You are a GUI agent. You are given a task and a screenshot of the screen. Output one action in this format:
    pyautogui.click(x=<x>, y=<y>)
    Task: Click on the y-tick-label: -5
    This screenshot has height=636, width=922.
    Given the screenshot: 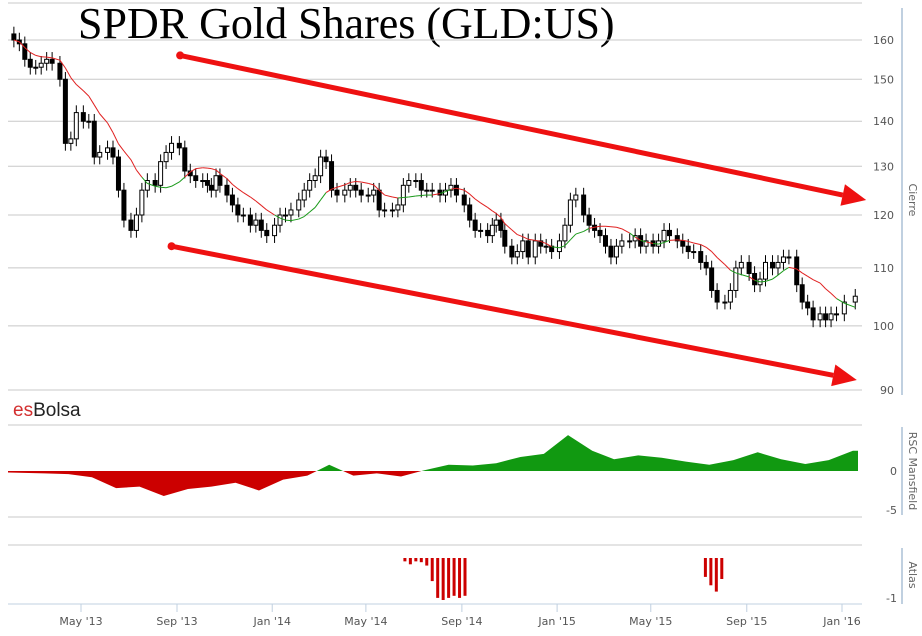 What is the action you would take?
    pyautogui.click(x=891, y=510)
    